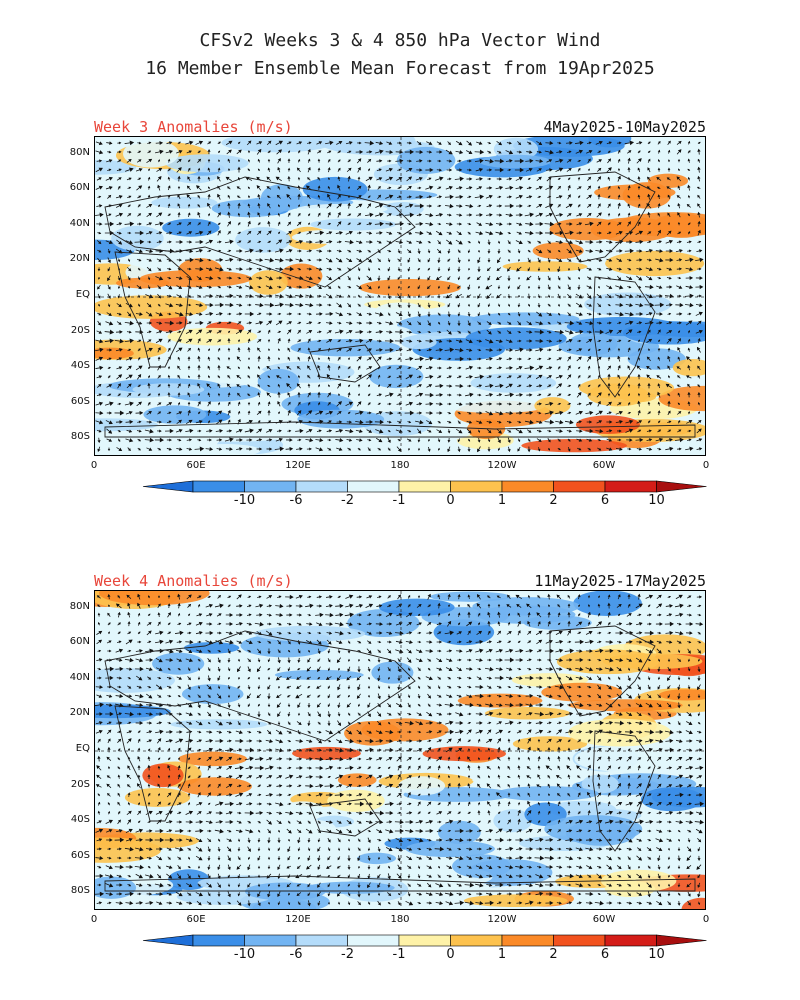 Image resolution: width=800 pixels, height=1000 pixels. Describe the element at coordinates (79, 152) in the screenshot. I see `lat-tick-label: 80N` at that location.